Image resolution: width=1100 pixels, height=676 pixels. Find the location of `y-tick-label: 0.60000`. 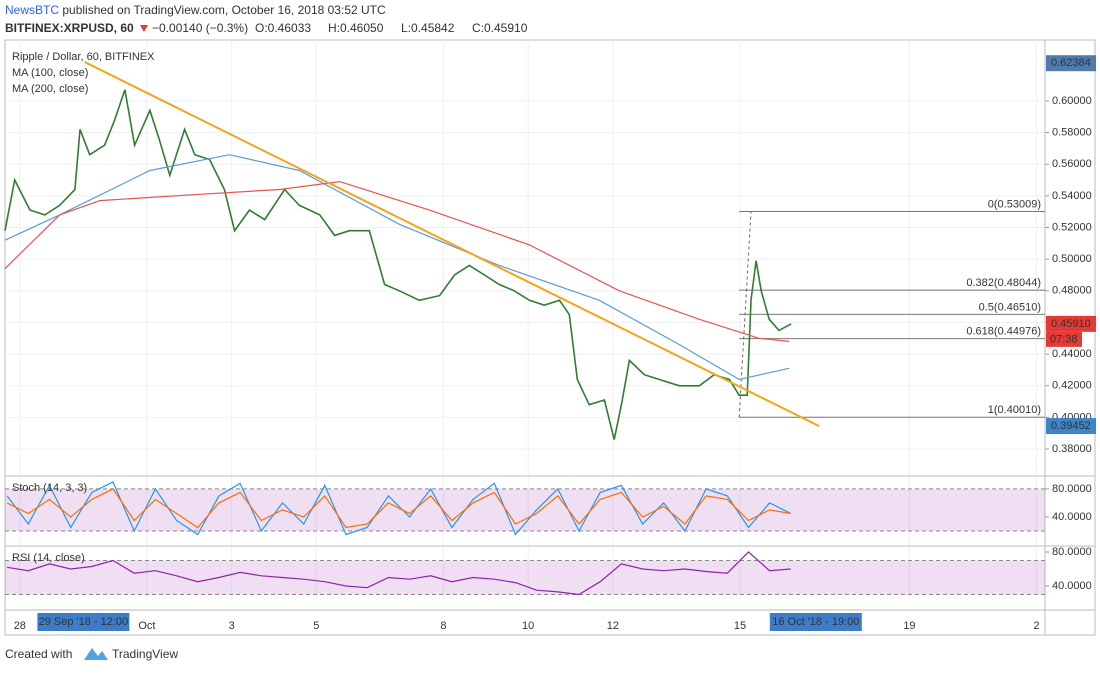

y-tick-label: 0.60000 is located at coordinates (1072, 101).